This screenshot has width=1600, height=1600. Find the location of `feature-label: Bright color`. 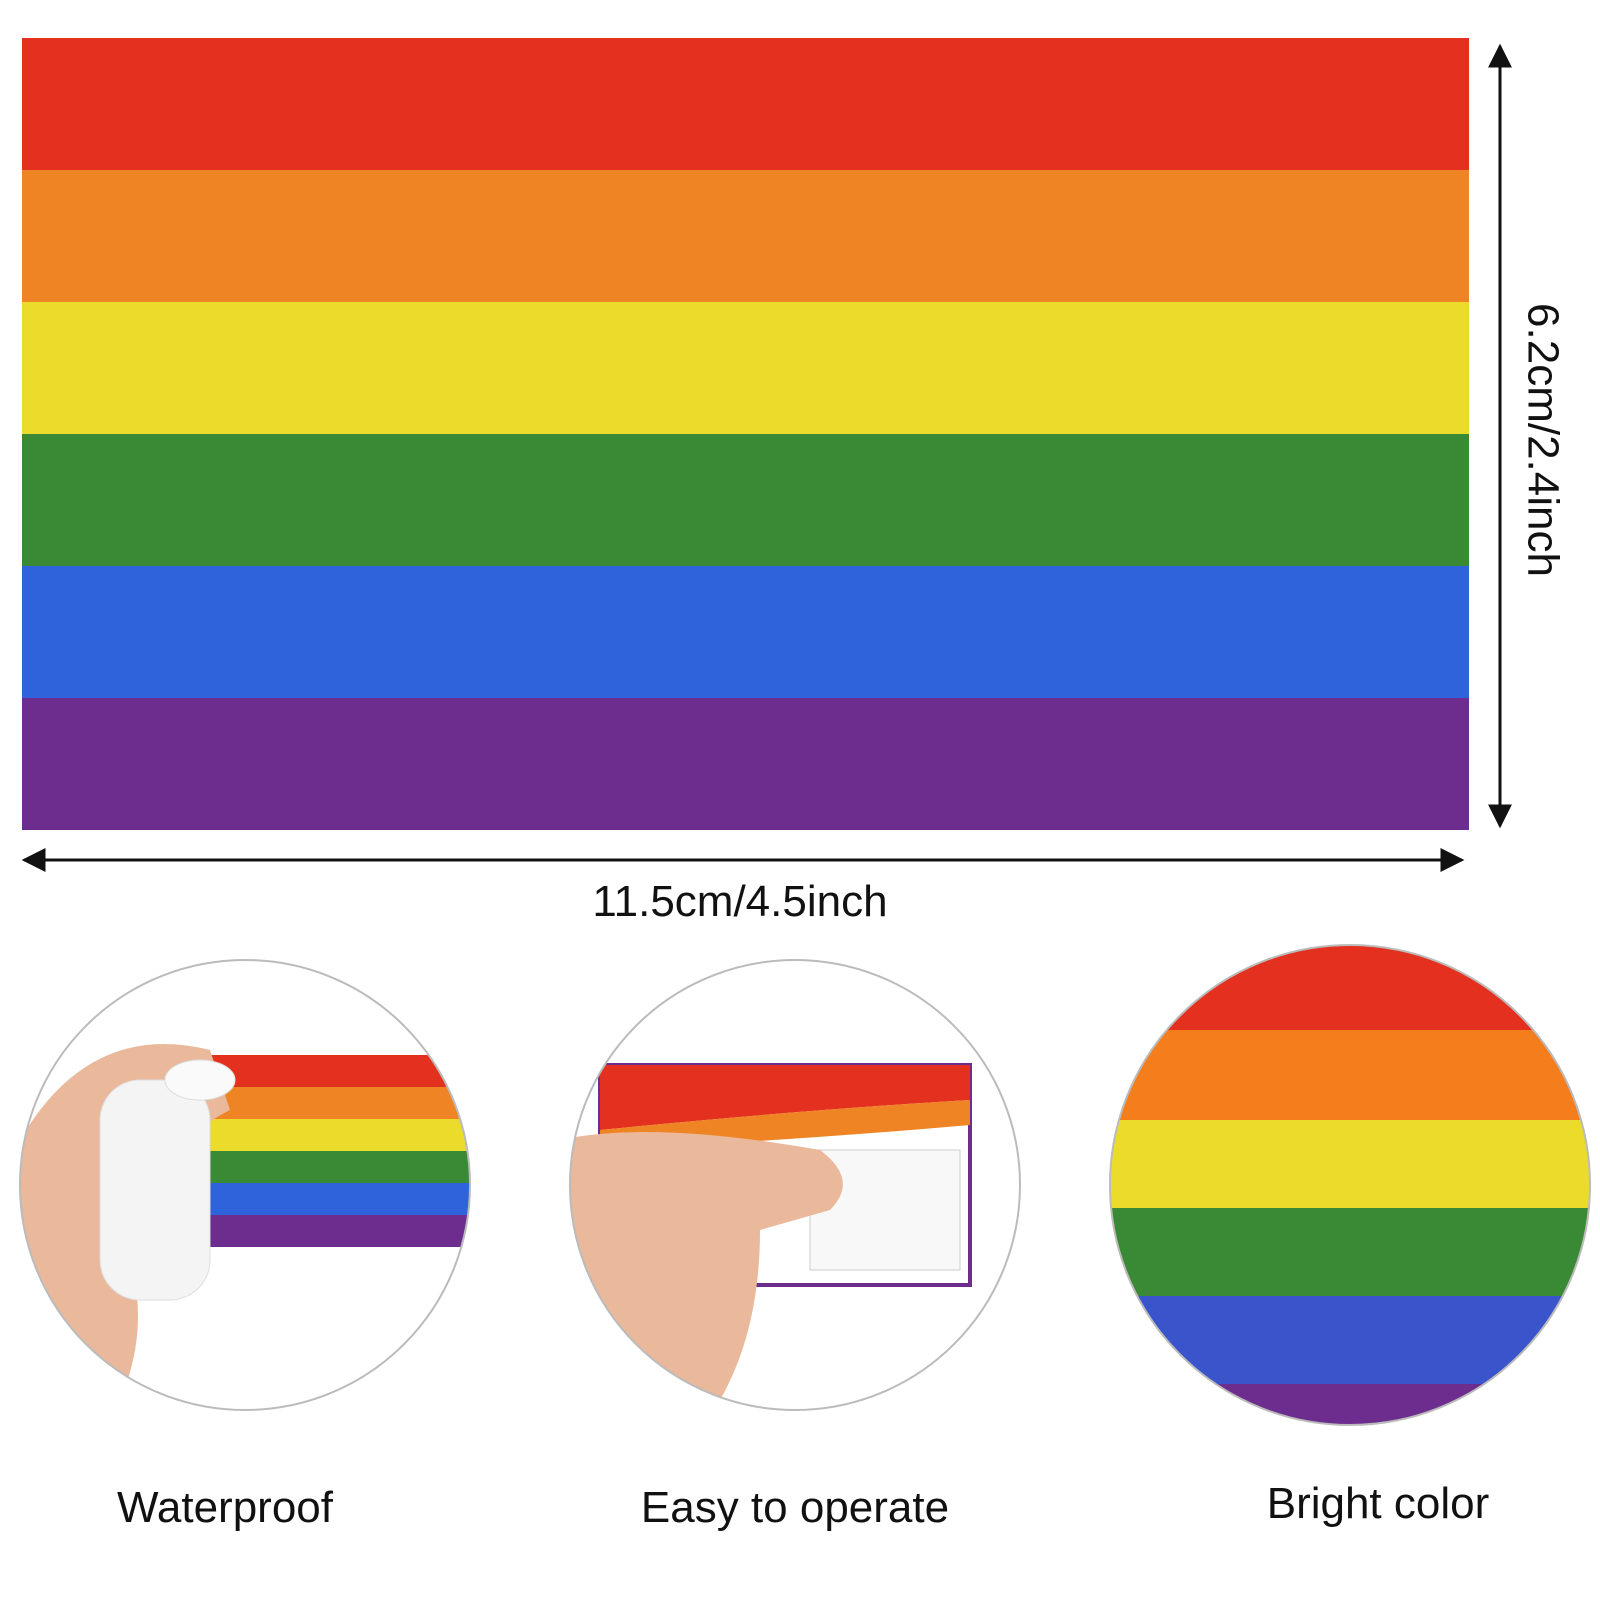

feature-label: Bright color is located at coordinates (1378, 1503).